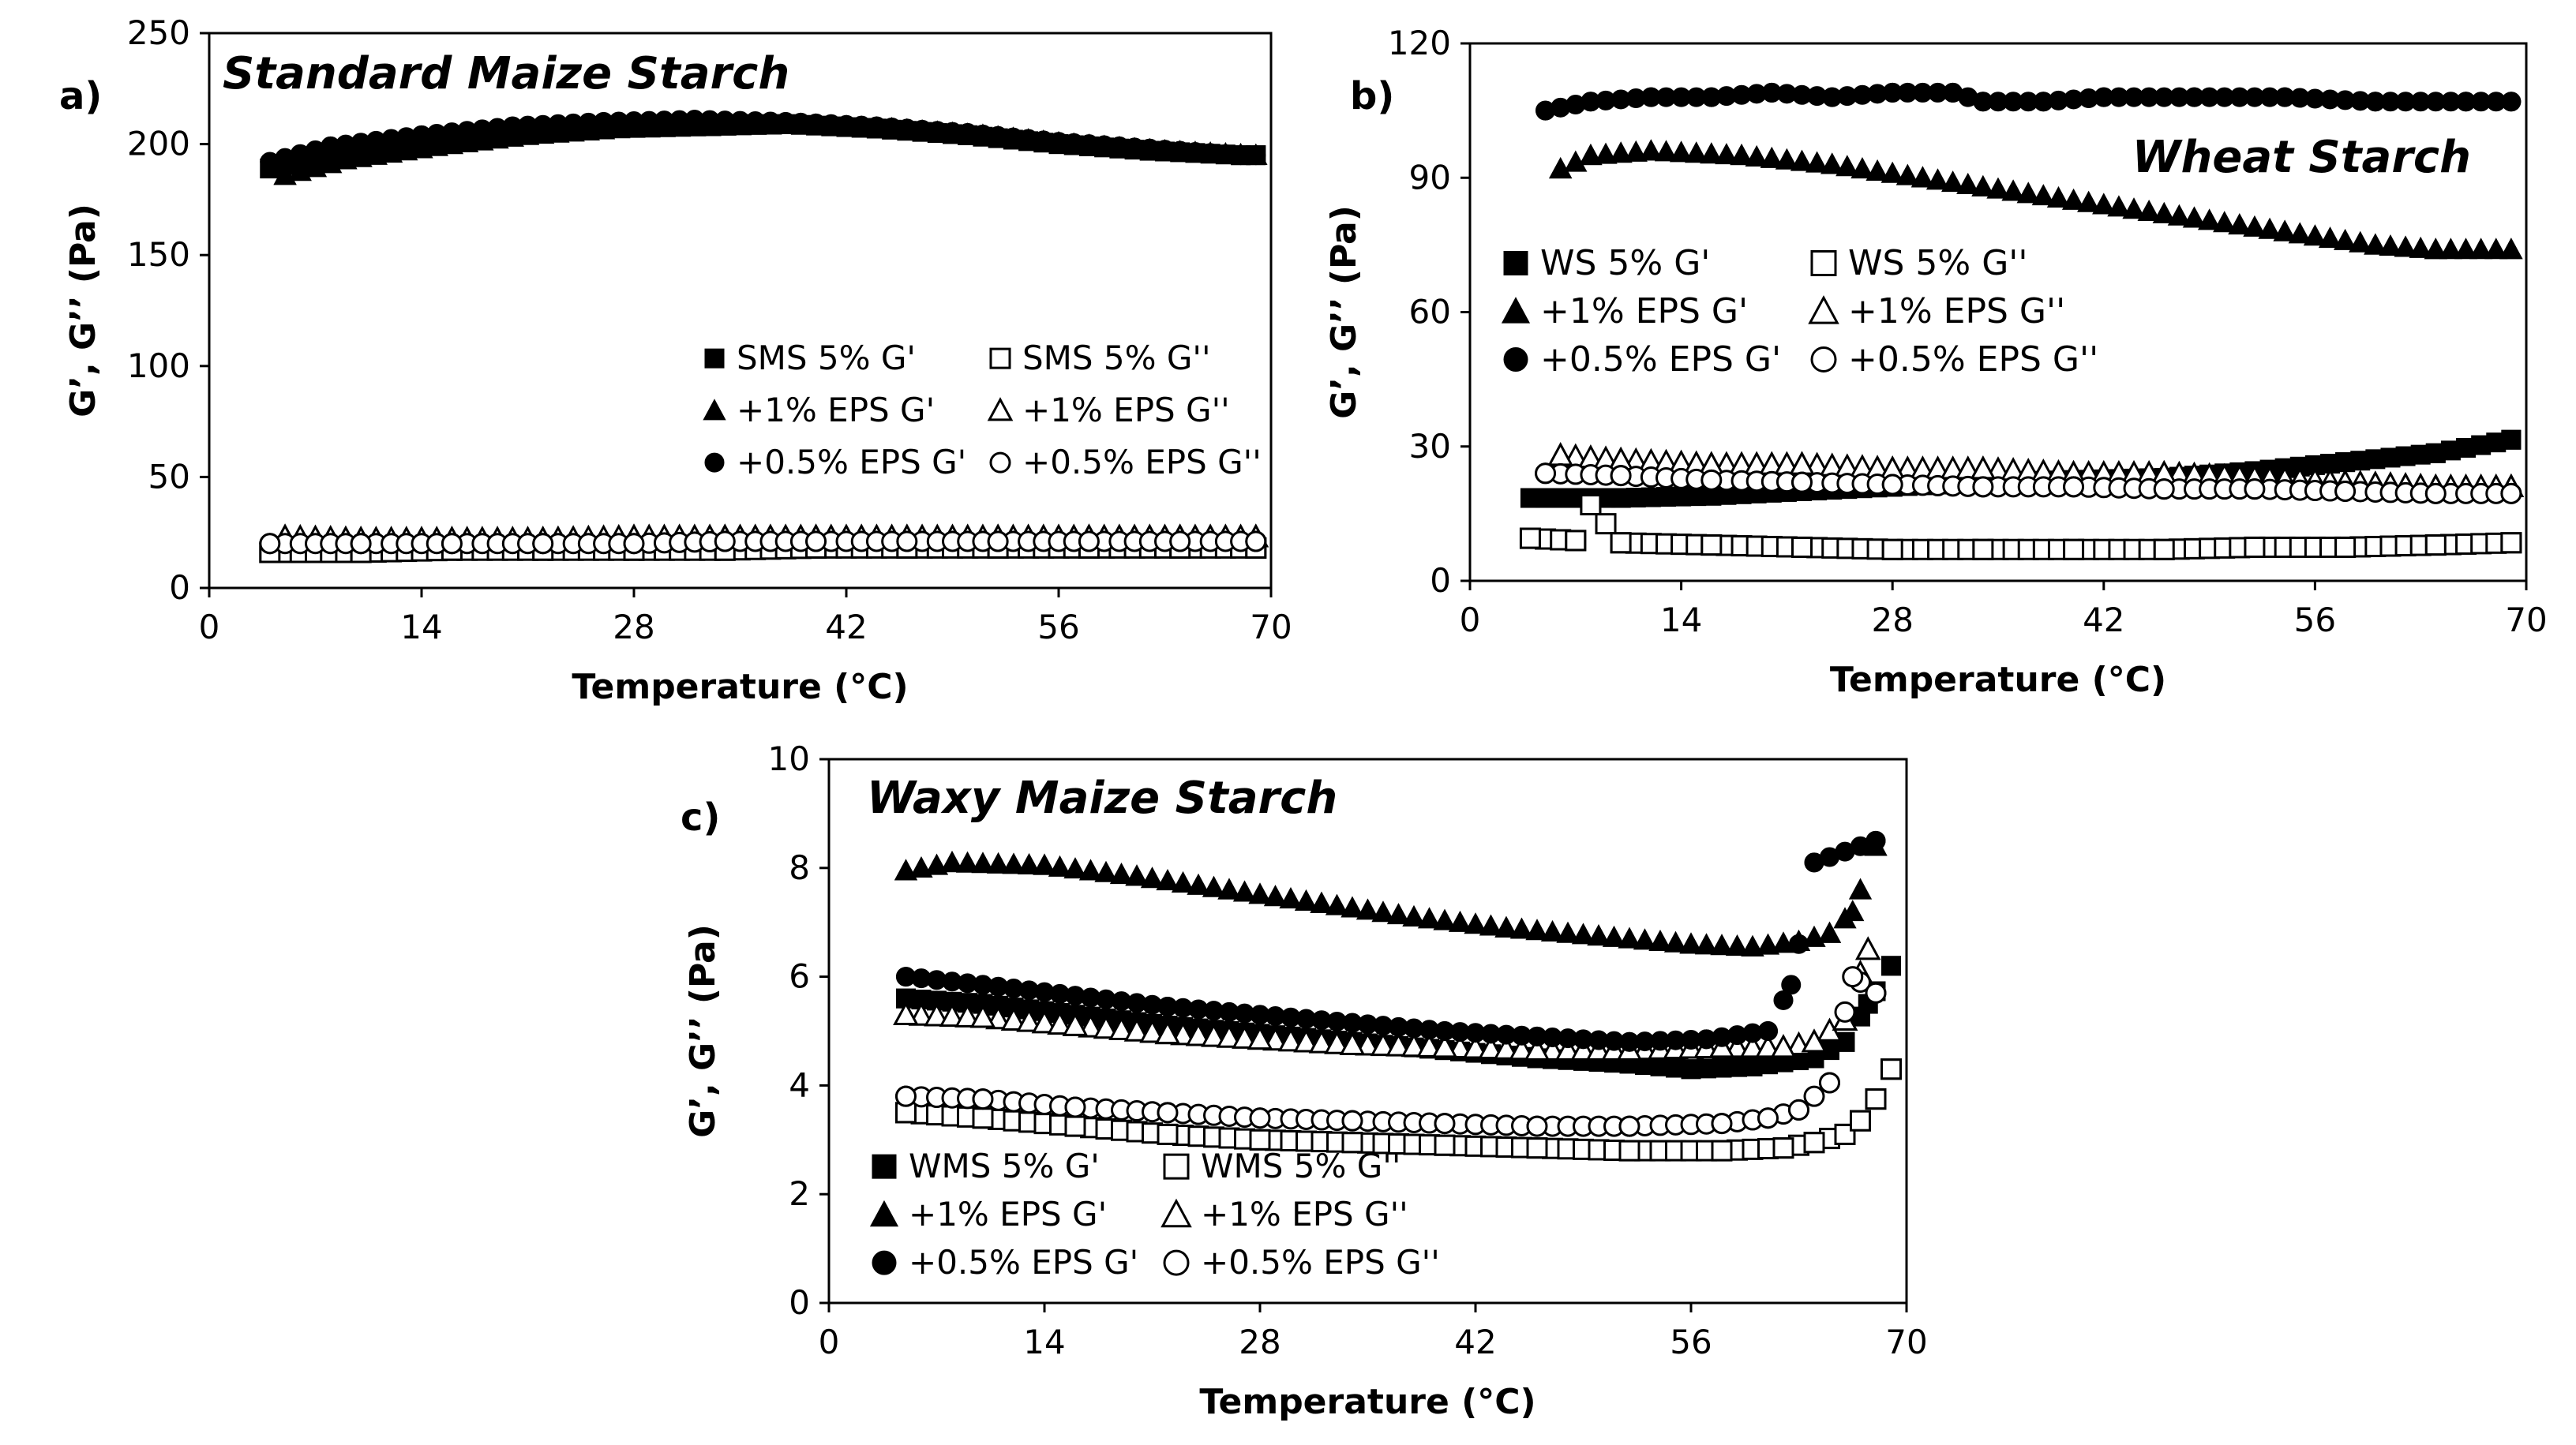 The height and width of the screenshot is (1445, 2576). What do you see at coordinates (1116, 358) in the screenshot?
I see `legend-label: SMS 5% G''` at bounding box center [1116, 358].